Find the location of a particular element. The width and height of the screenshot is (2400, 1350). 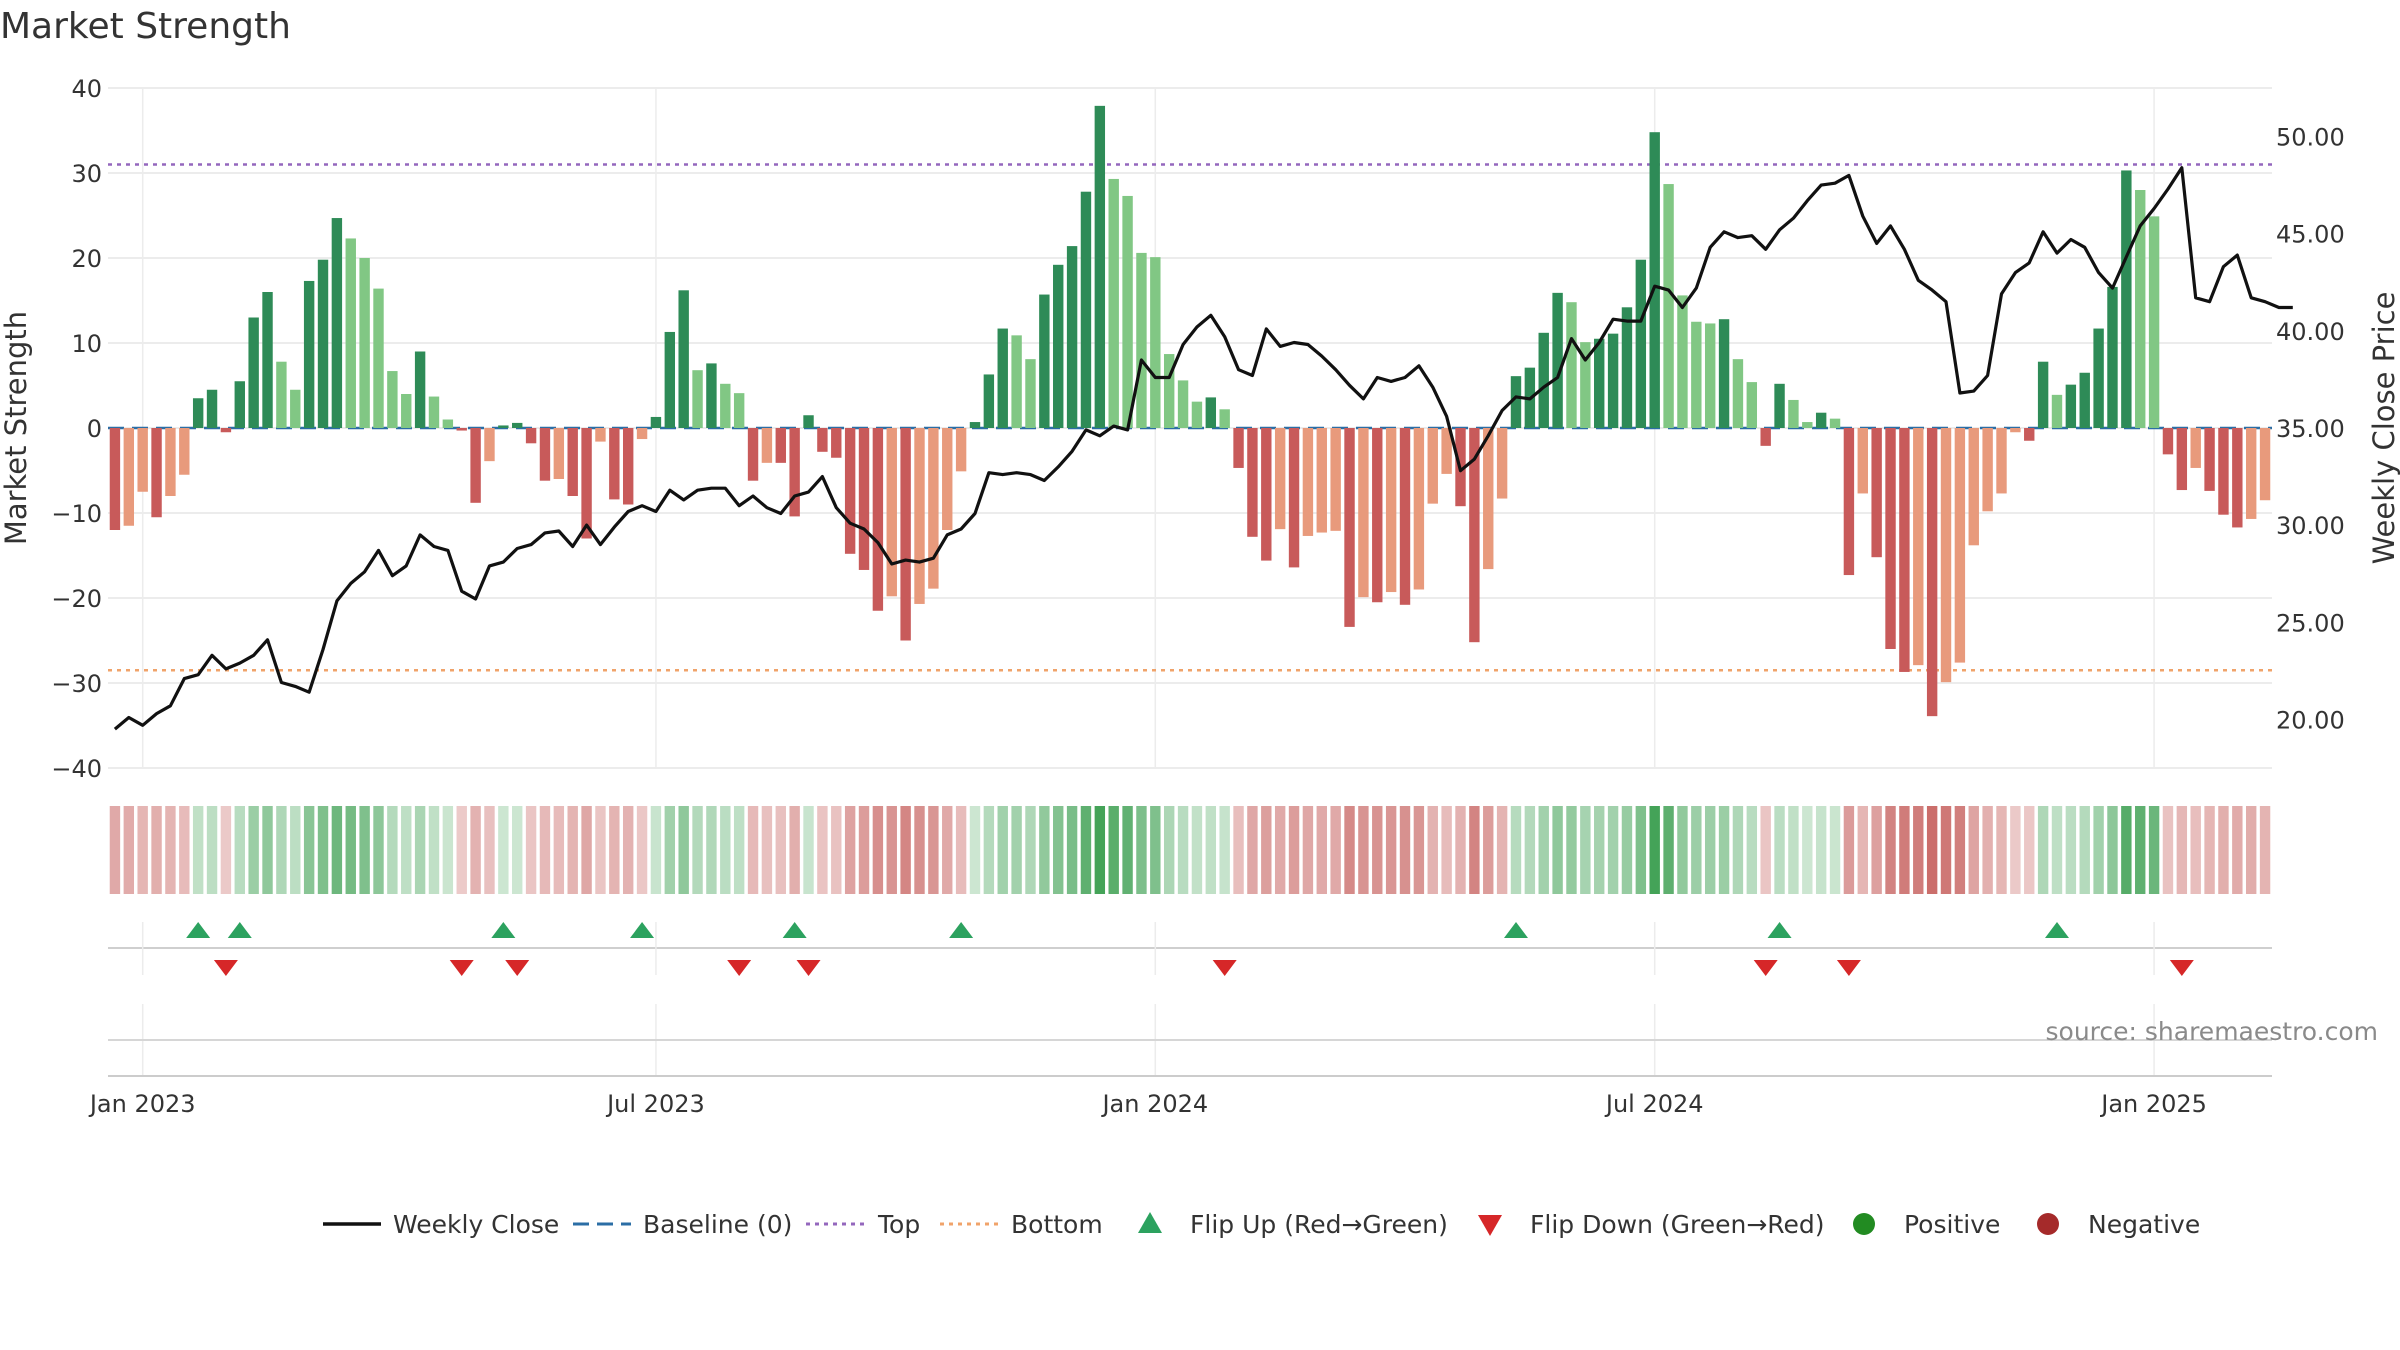

source-credit: source: sharemaestro.com is located at coordinates (2212, 1031).